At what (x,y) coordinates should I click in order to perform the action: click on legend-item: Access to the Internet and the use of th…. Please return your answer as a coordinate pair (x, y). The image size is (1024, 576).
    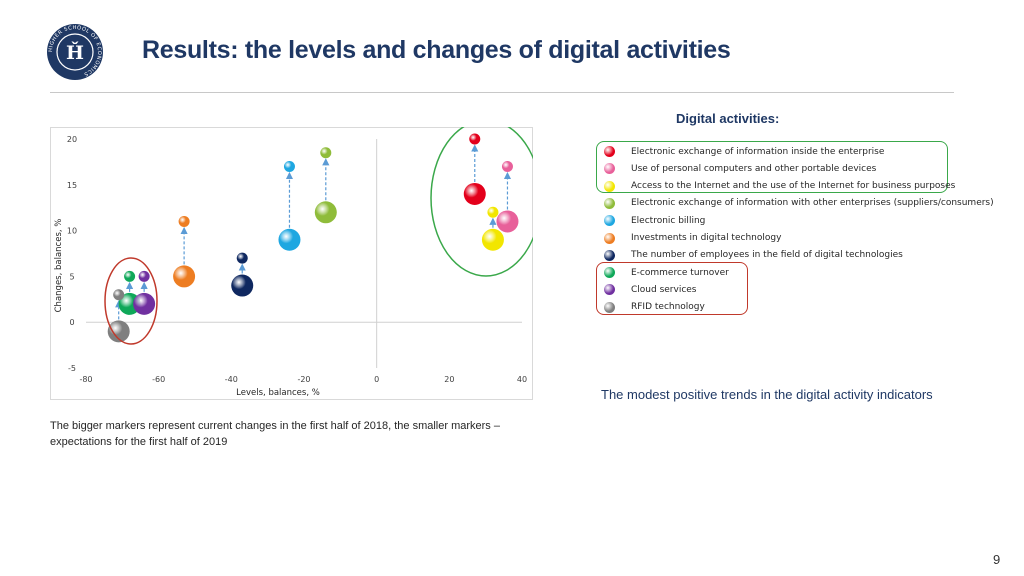
    Looking at the image, I should click on (804, 186).